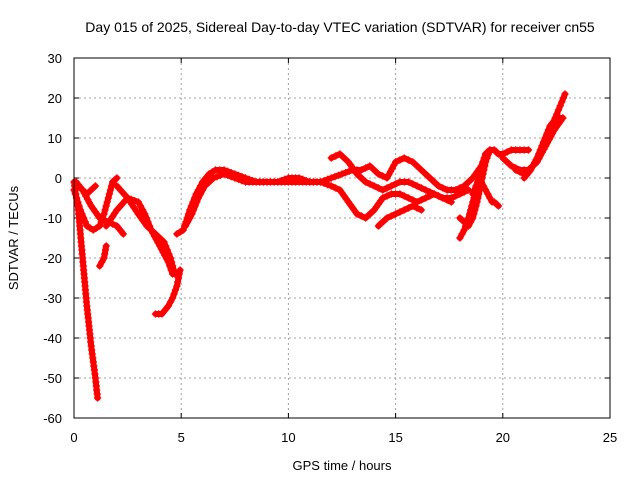 Image resolution: width=640 pixels, height=480 pixels. What do you see at coordinates (342, 465) in the screenshot?
I see `x-axis-label: GPS time / hours` at bounding box center [342, 465].